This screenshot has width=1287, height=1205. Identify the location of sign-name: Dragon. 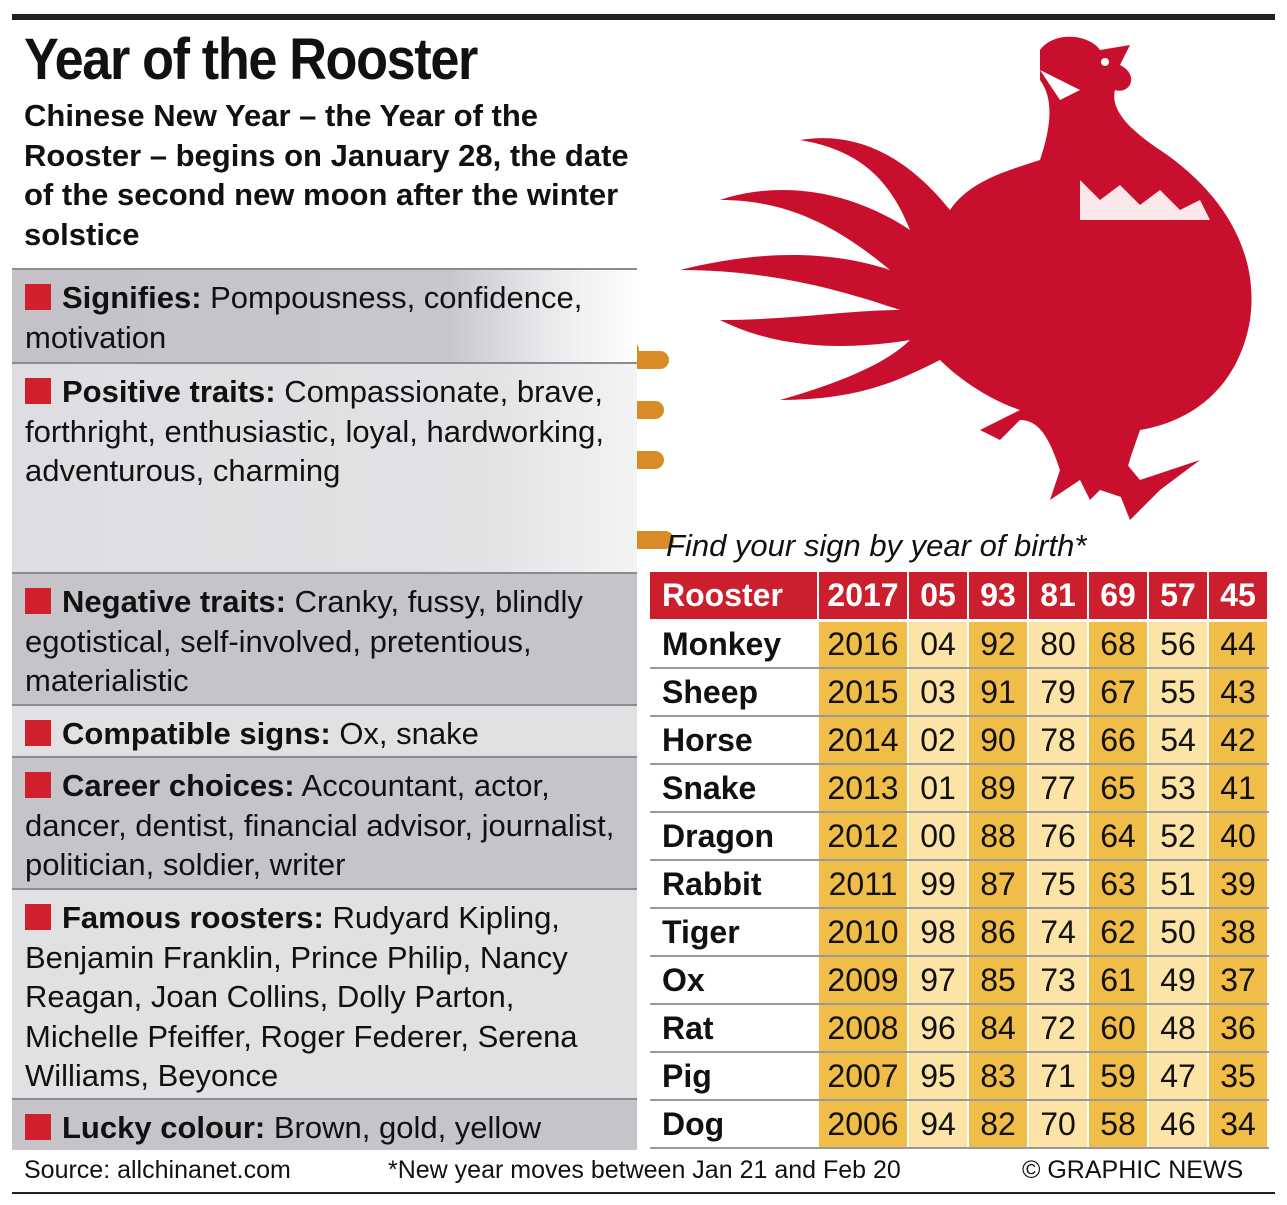
(734, 836).